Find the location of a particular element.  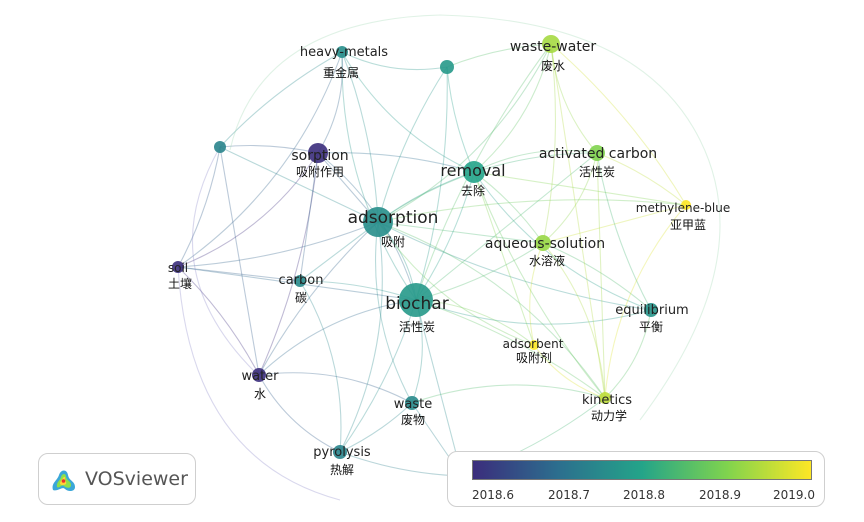

edge-heavy-metals-soil is located at coordinates (260, 159).